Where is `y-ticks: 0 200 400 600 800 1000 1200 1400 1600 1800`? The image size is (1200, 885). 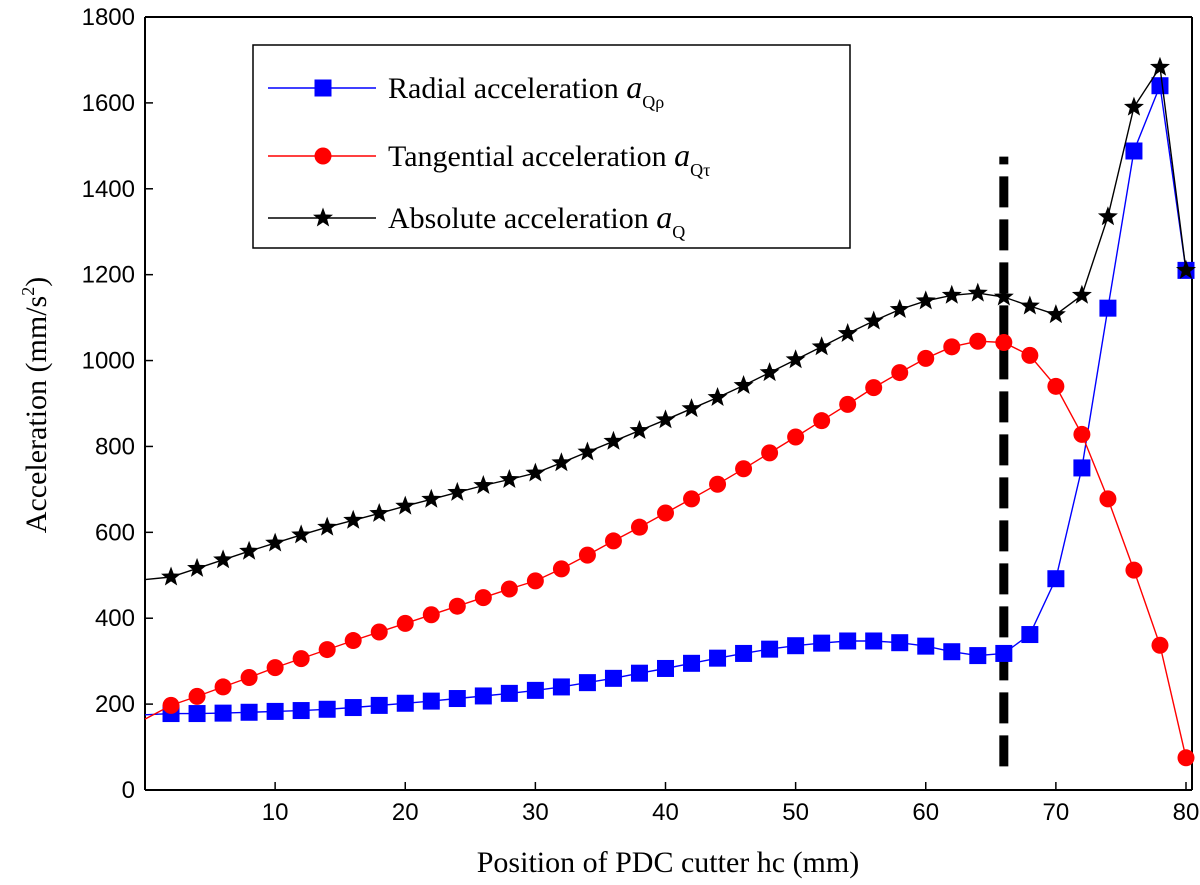 y-ticks: 0 200 400 600 800 1000 1200 1400 1600 1800 is located at coordinates (117, 404).